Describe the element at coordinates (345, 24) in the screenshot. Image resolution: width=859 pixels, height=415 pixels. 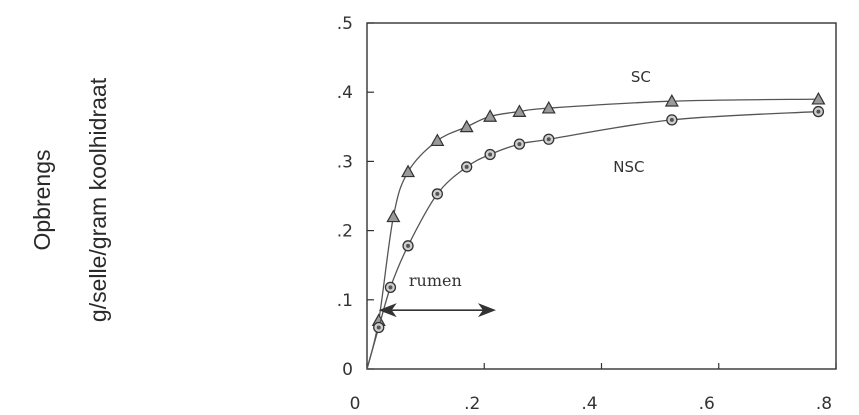
I see `y-tick-label: .5` at that location.